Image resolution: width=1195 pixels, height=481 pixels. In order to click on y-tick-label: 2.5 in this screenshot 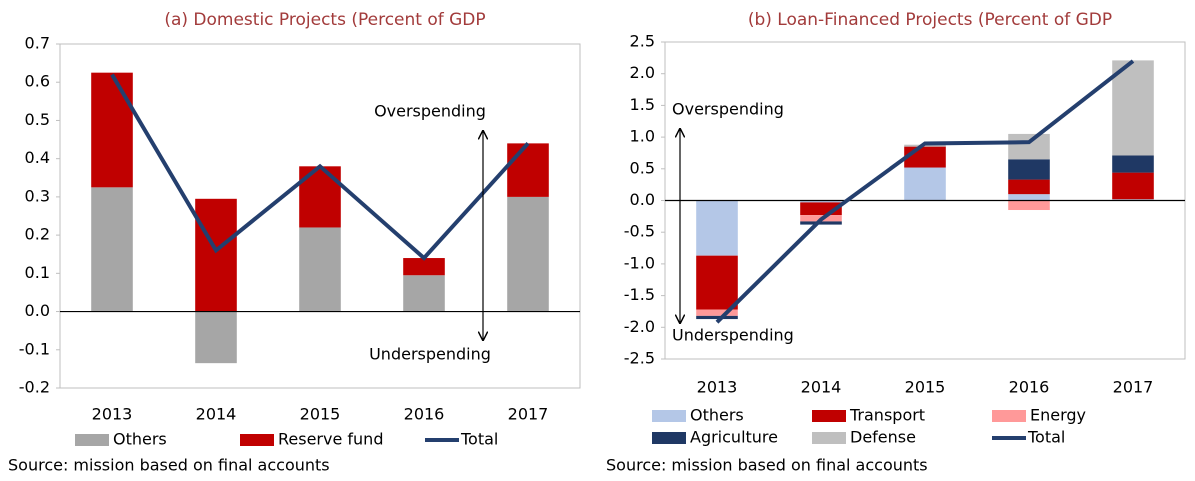, I will do `click(642, 41)`.